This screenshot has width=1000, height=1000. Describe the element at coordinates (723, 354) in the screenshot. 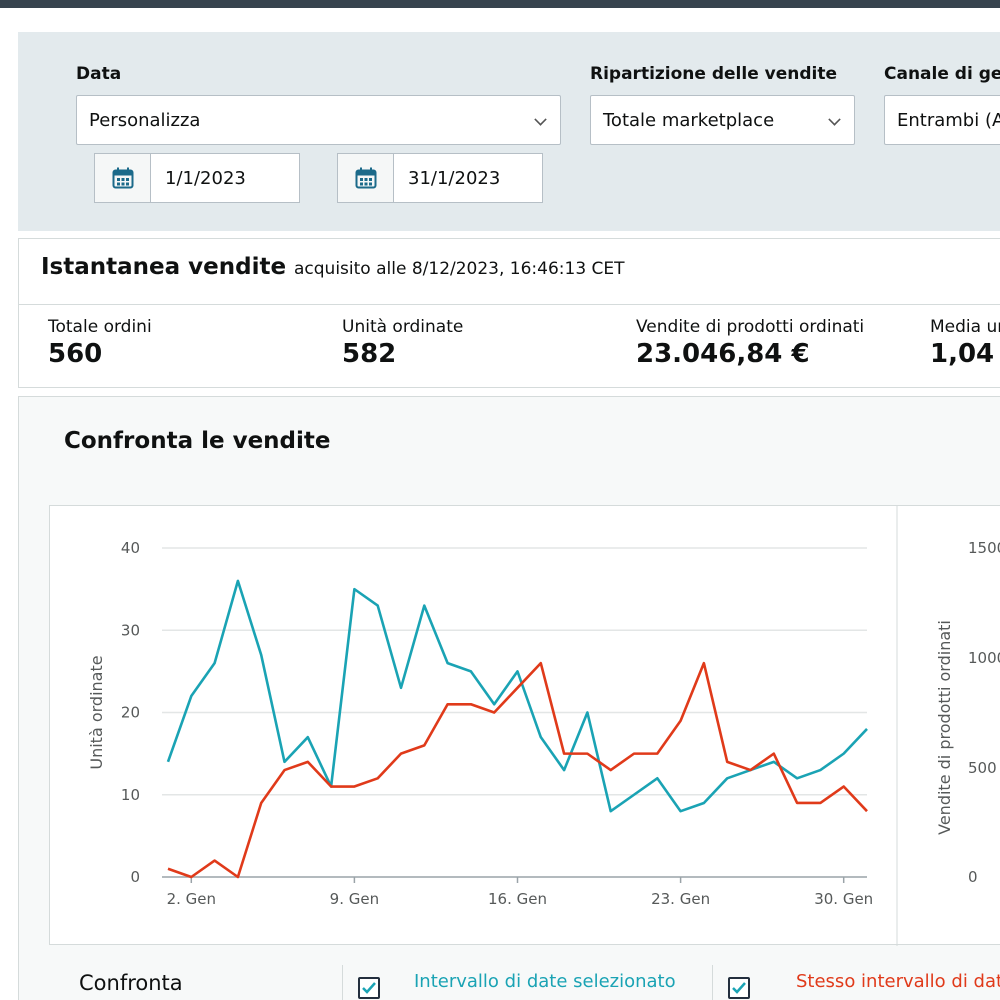

I see `metric-value: 23.046,84 €` at that location.